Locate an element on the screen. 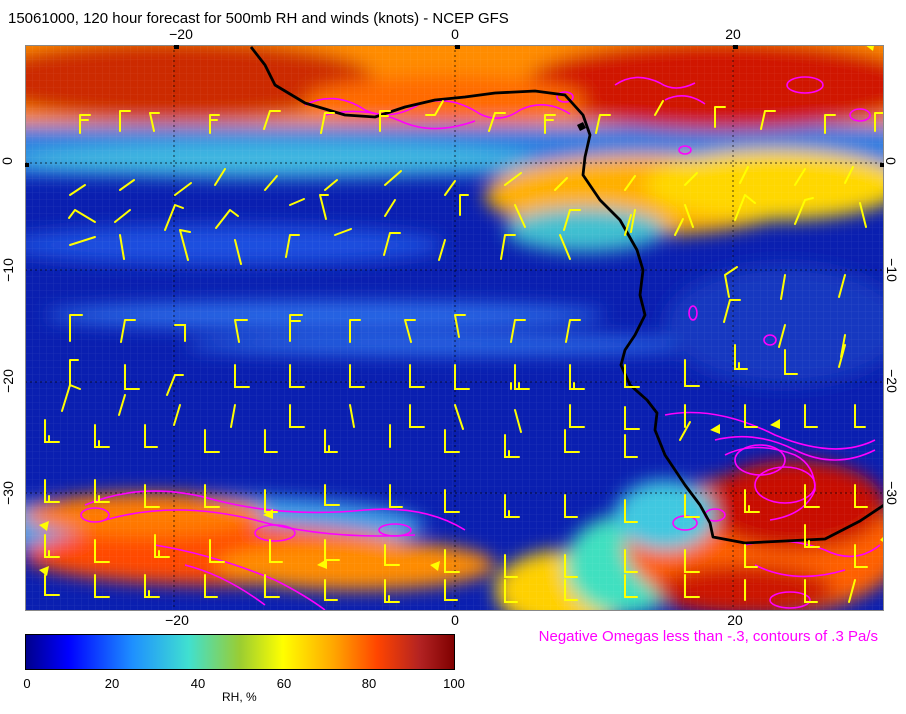 The width and height of the screenshot is (906, 714). colorbar-tick-0: 0 is located at coordinates (27, 683).